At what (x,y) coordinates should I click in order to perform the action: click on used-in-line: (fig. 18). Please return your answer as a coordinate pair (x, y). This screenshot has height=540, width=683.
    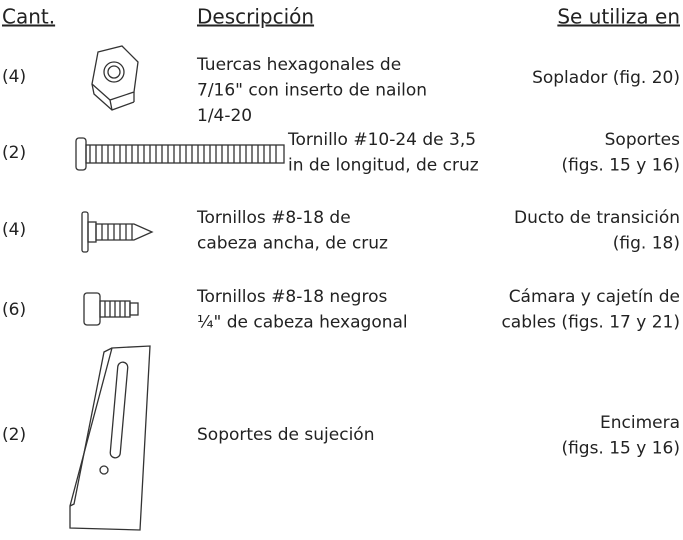
    Looking at the image, I should click on (646, 244).